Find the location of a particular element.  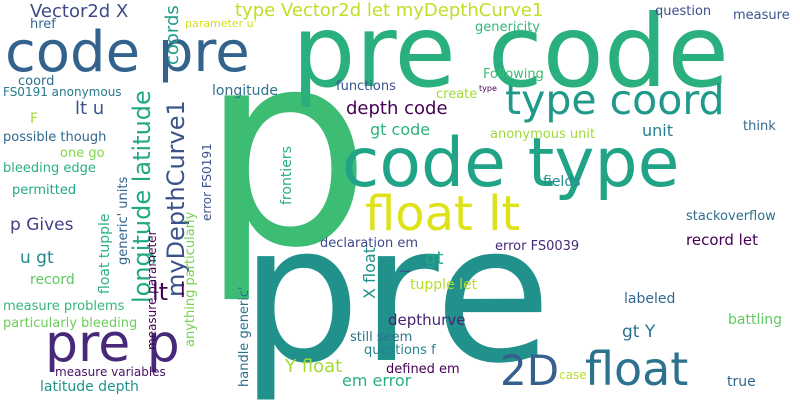

word-possible-though: possible though is located at coordinates (55, 137).